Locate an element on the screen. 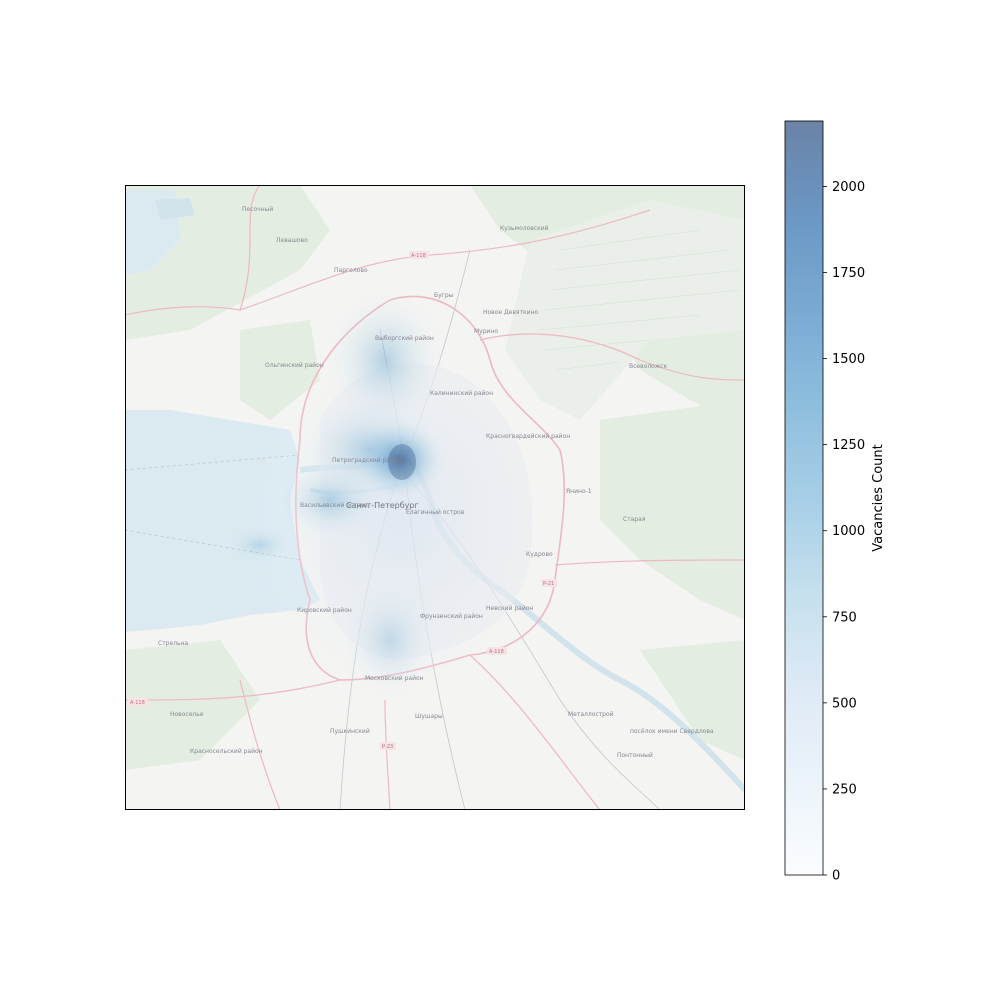 This screenshot has height=1000, width=1000. colorbar-ticks: 0 250 500 750 1000 1250 1500 1750 2000 is located at coordinates (844, 532).